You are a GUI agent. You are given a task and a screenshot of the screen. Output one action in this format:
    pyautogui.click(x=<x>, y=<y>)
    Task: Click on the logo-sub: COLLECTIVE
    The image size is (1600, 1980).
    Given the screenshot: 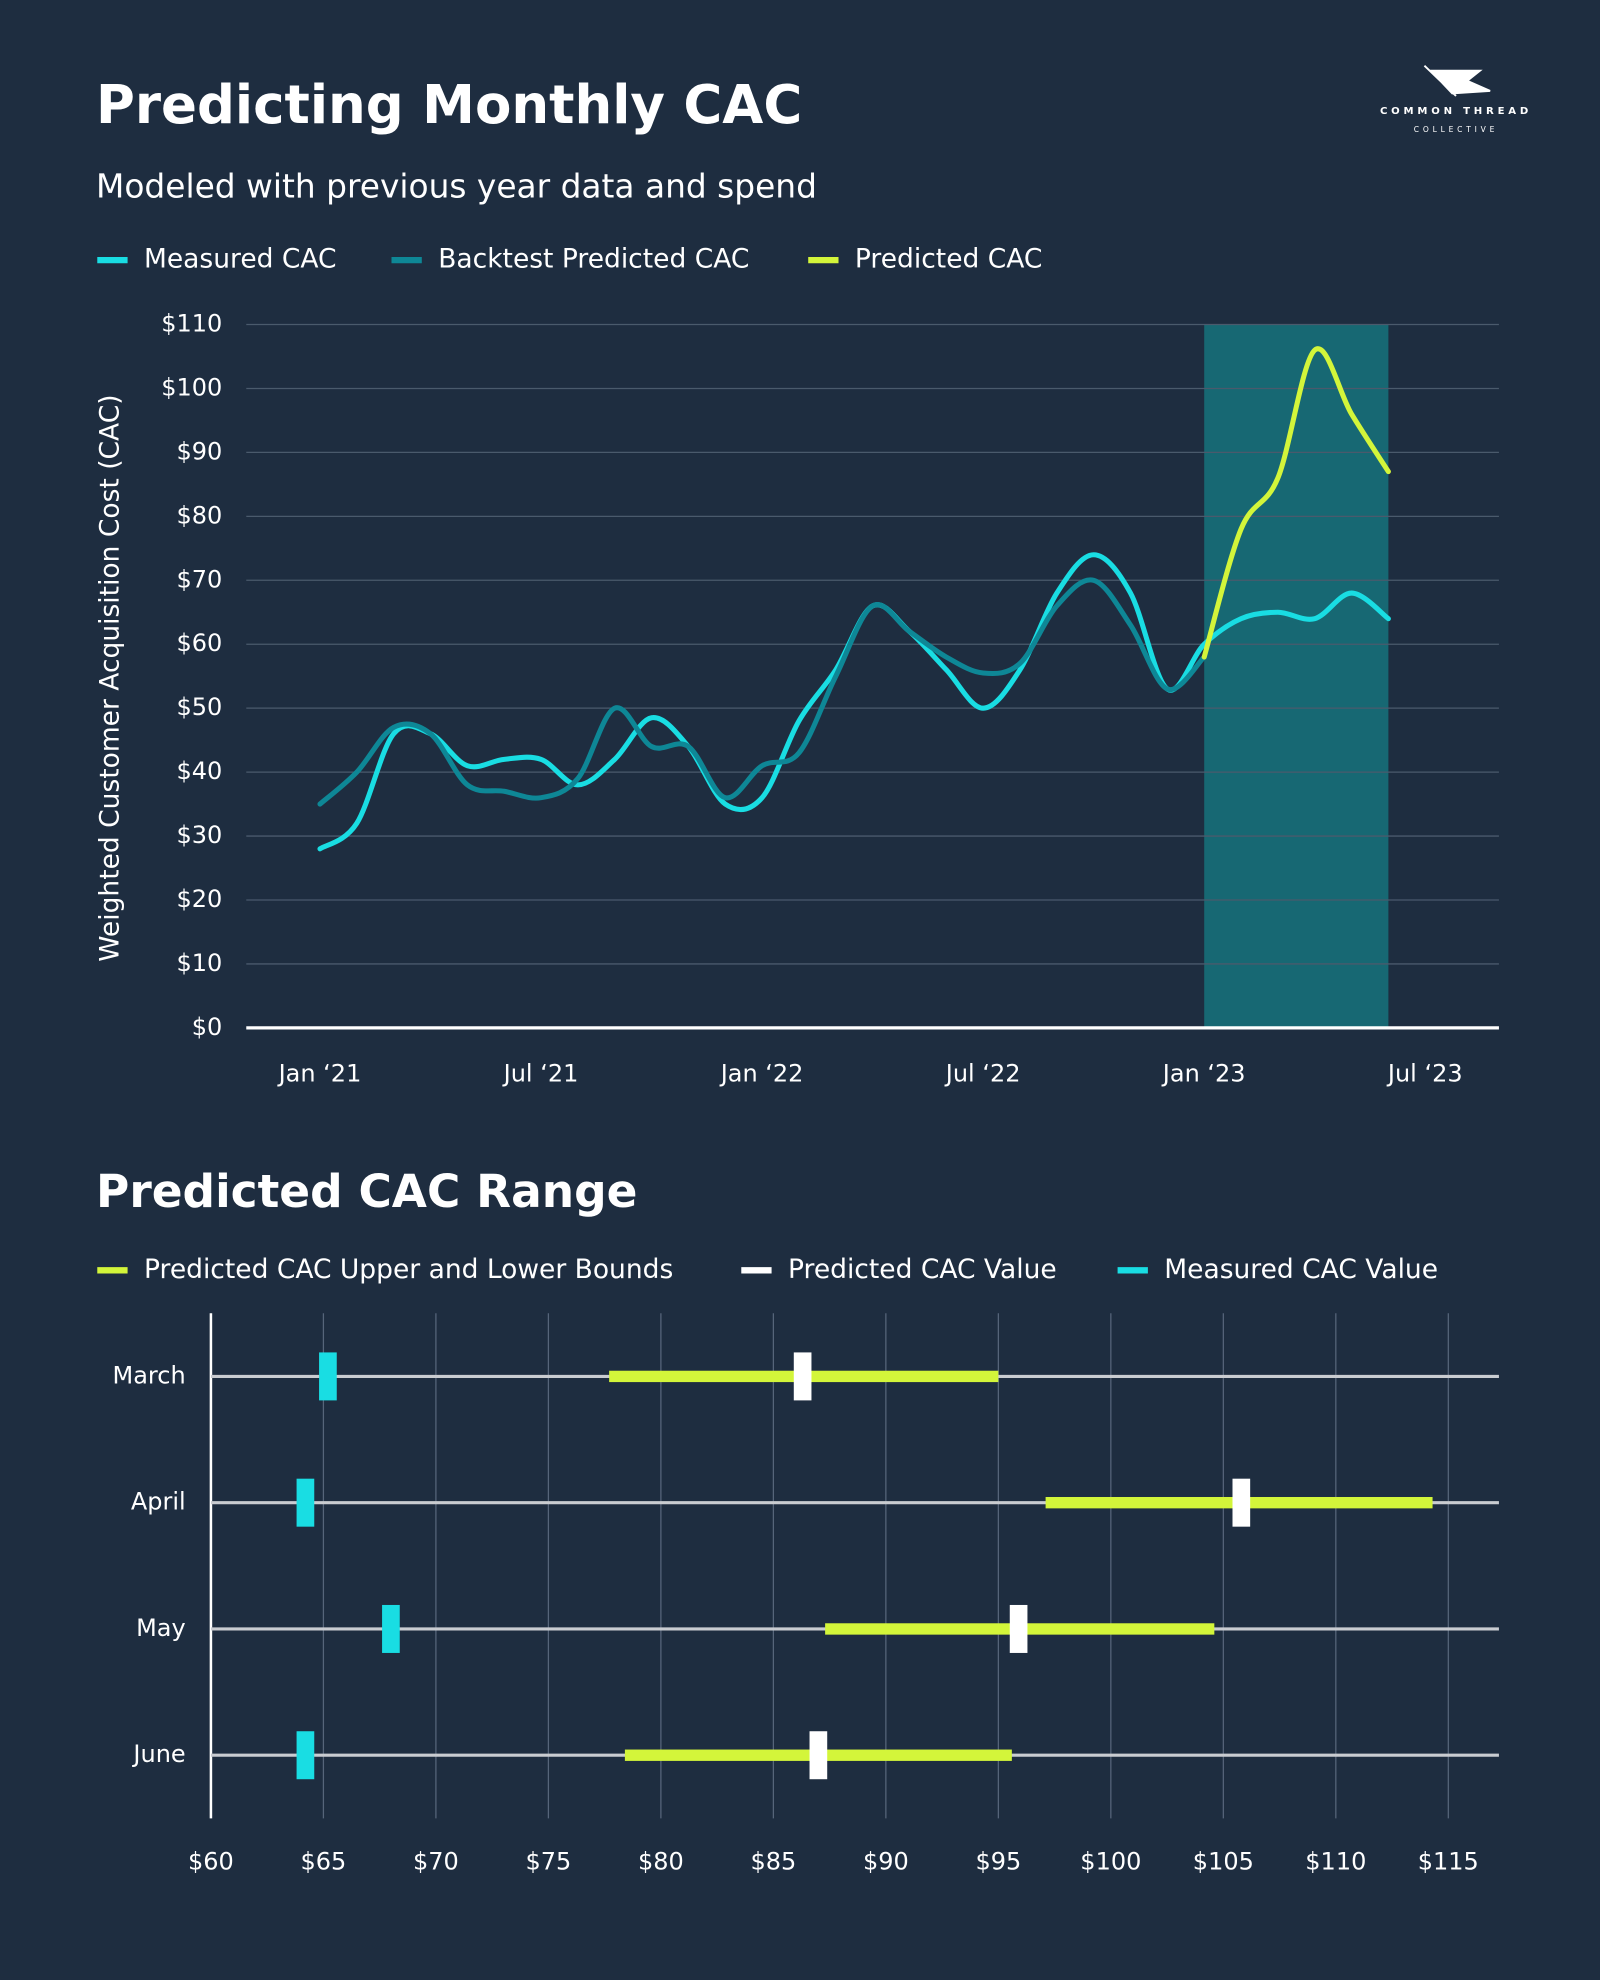 What is the action you would take?
    pyautogui.click(x=1456, y=129)
    